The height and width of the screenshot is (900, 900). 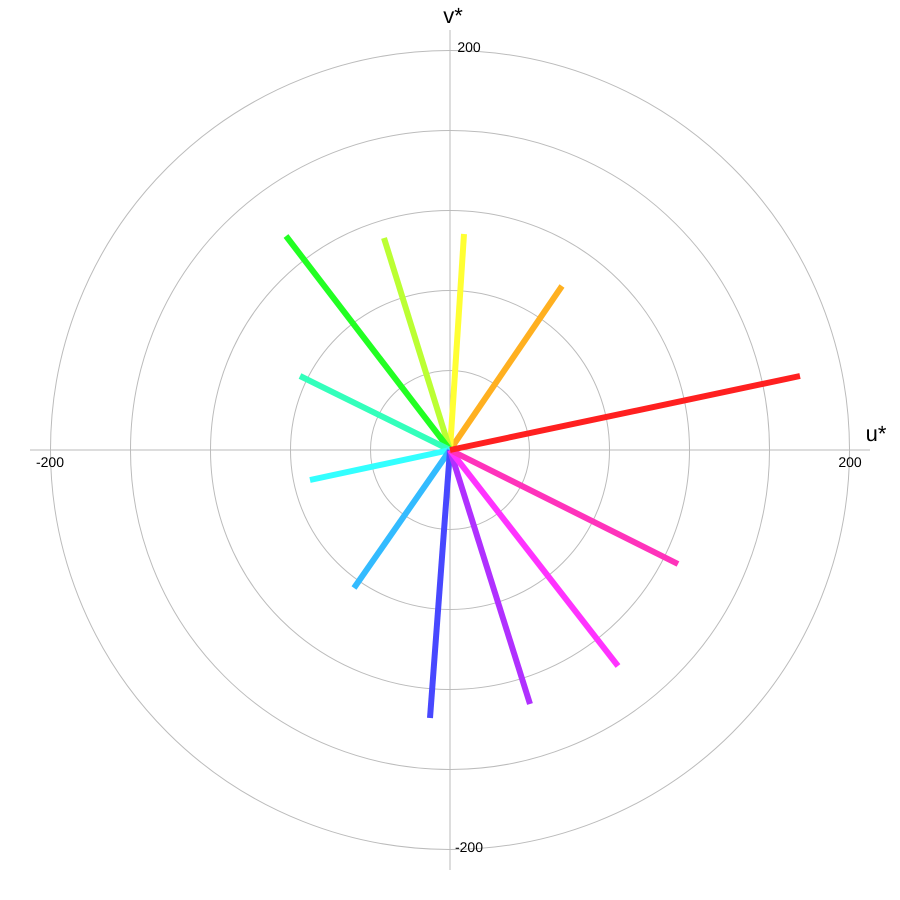 I want to click on x-axis-title: u*, so click(x=876, y=433).